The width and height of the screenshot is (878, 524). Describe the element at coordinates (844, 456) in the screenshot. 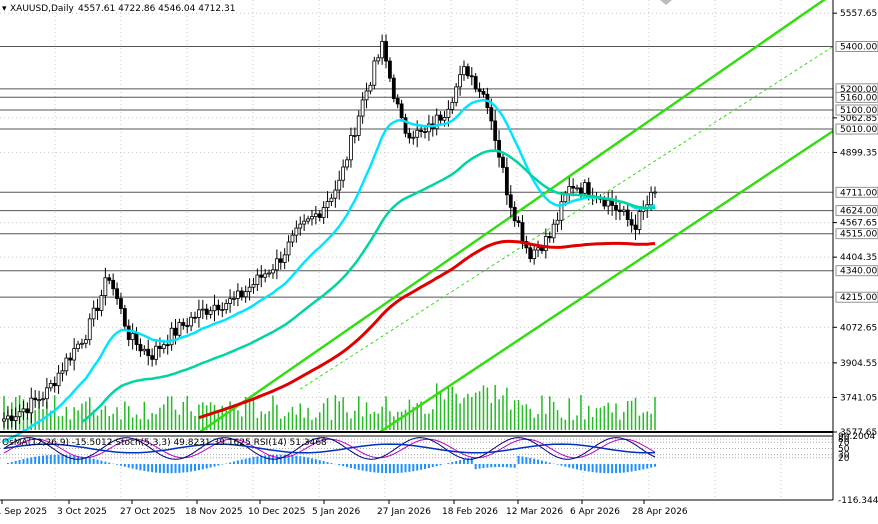

I see `indicator-tick-label: 30` at that location.